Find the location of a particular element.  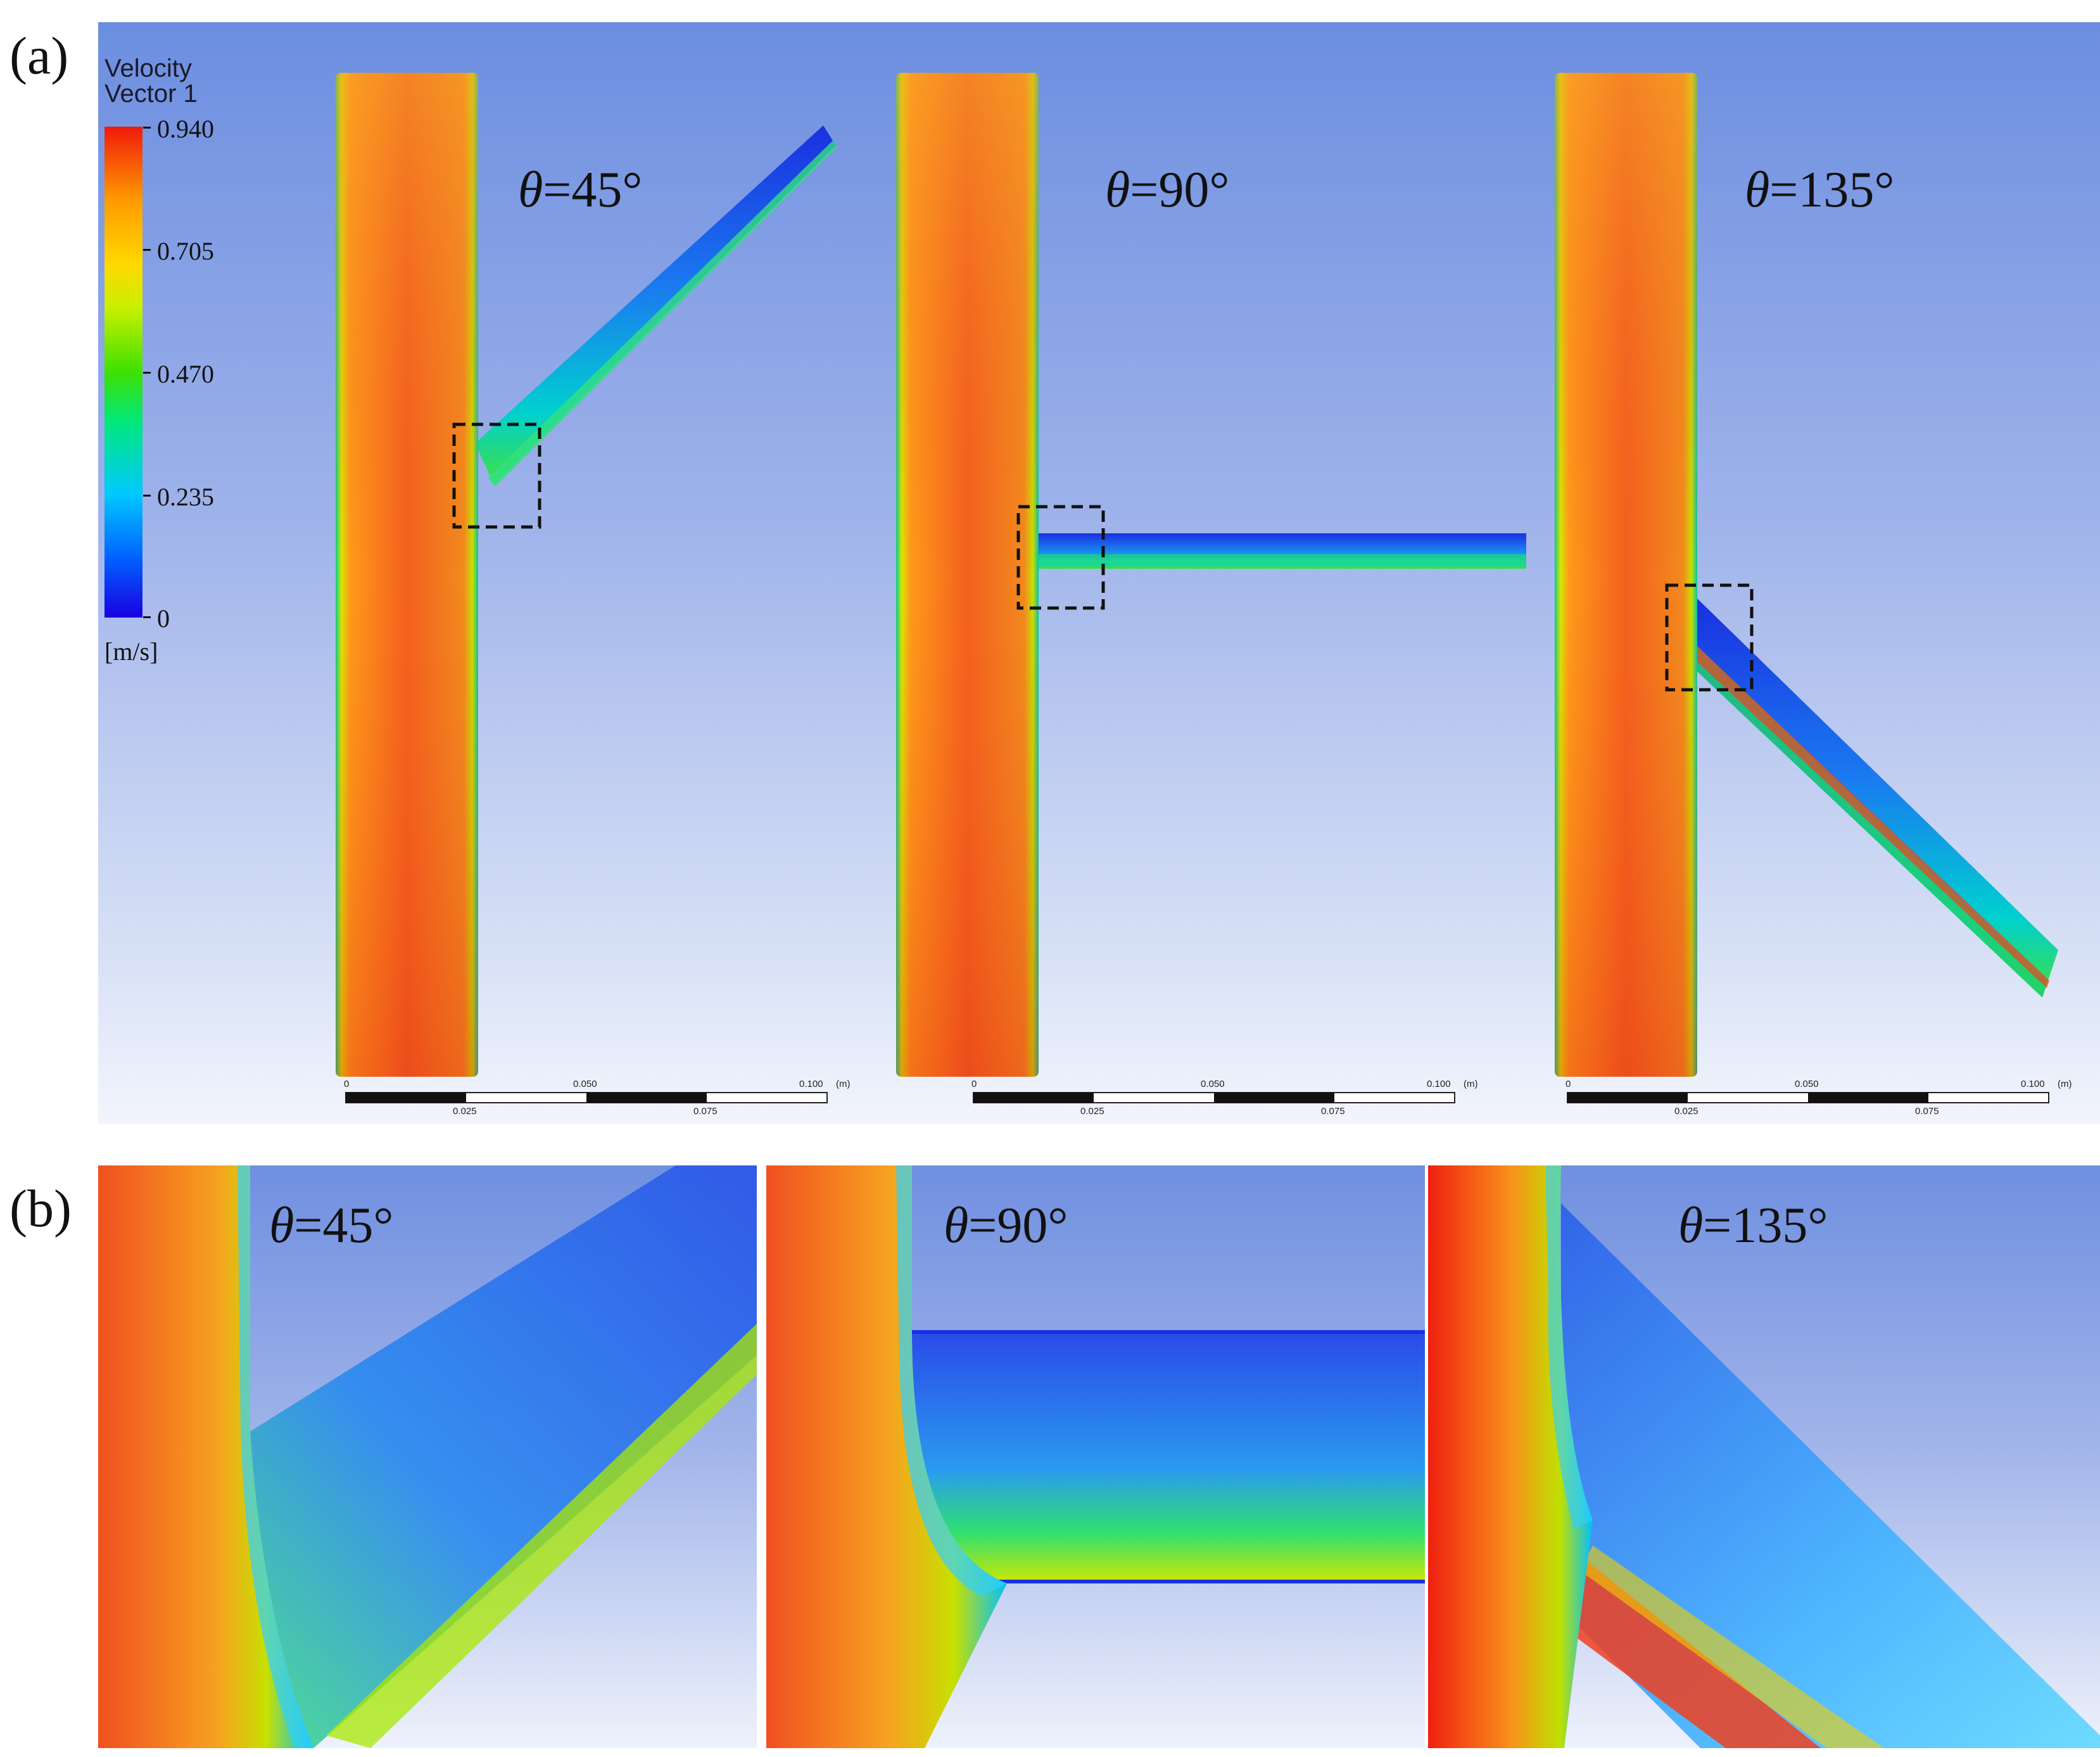

legend-tick-label: 0.235 is located at coordinates (186, 497).